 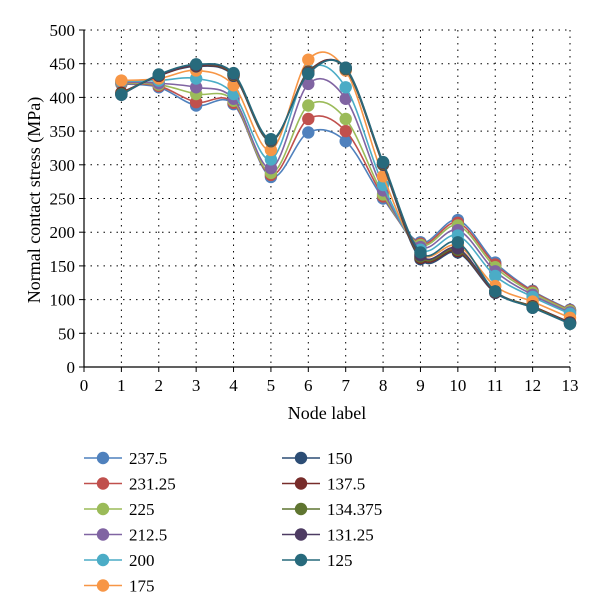 What do you see at coordinates (142, 509) in the screenshot?
I see `legend-label: 225` at bounding box center [142, 509].